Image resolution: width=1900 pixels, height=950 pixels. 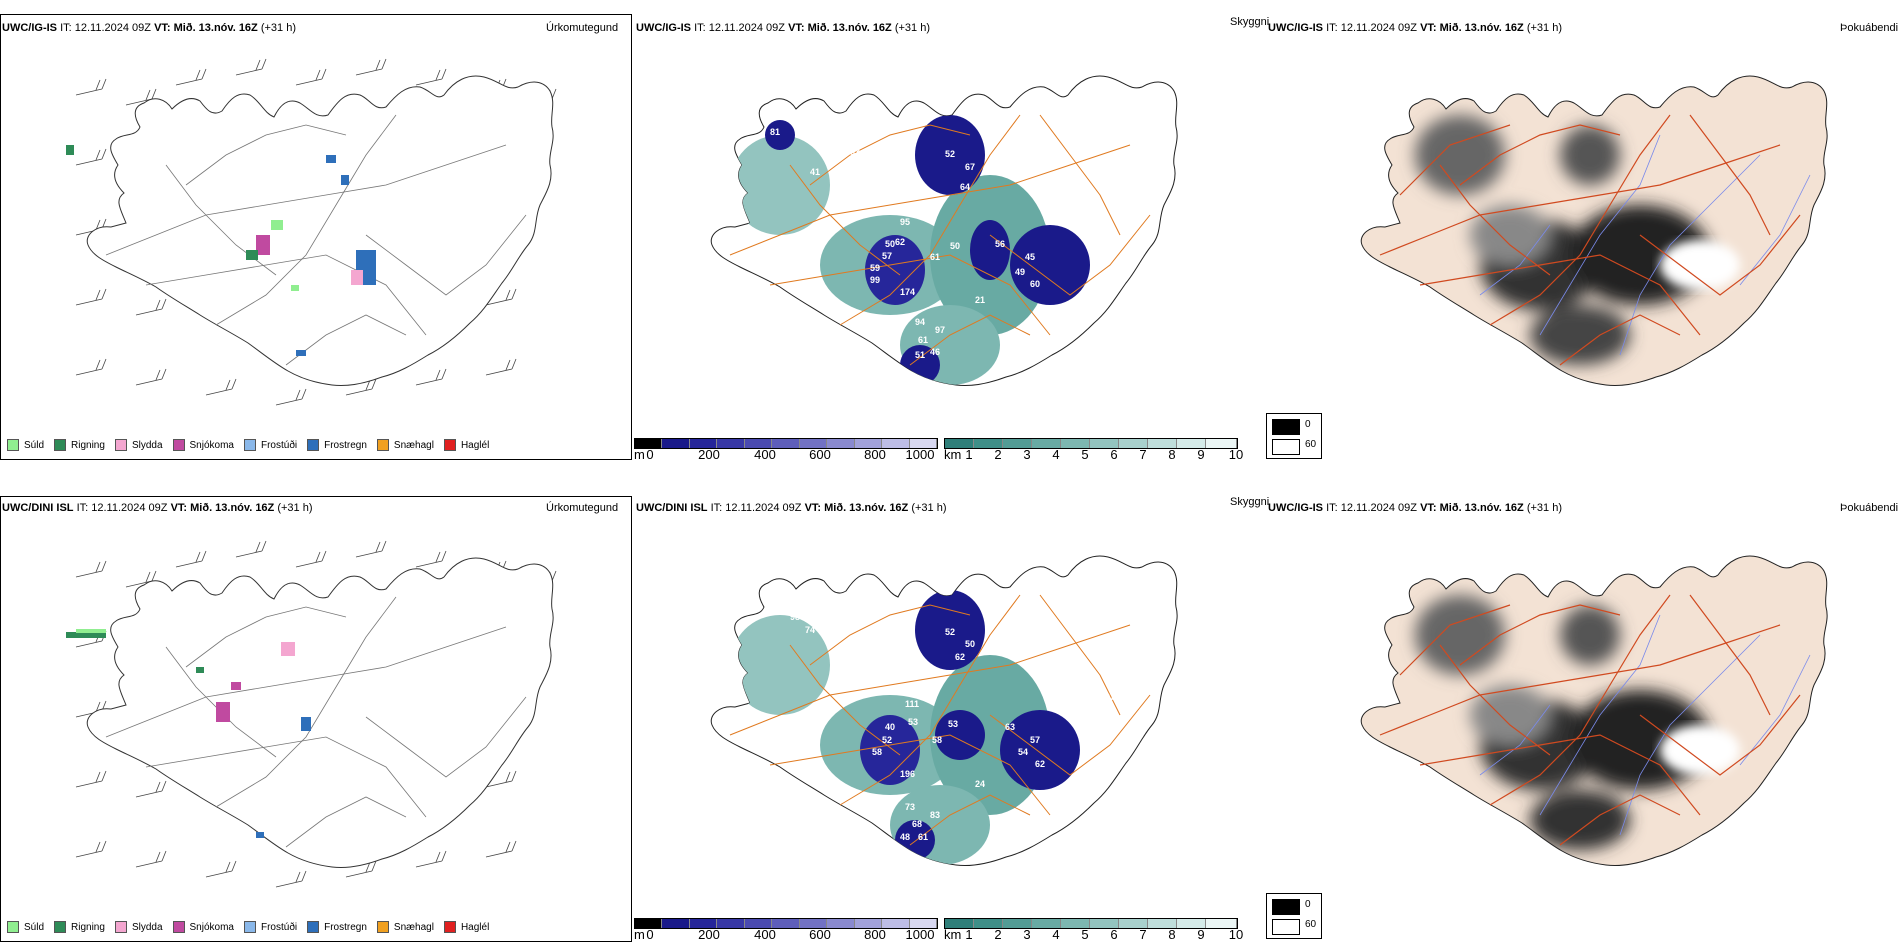 I want to click on legend-item: Snæhagl, so click(x=405, y=445).